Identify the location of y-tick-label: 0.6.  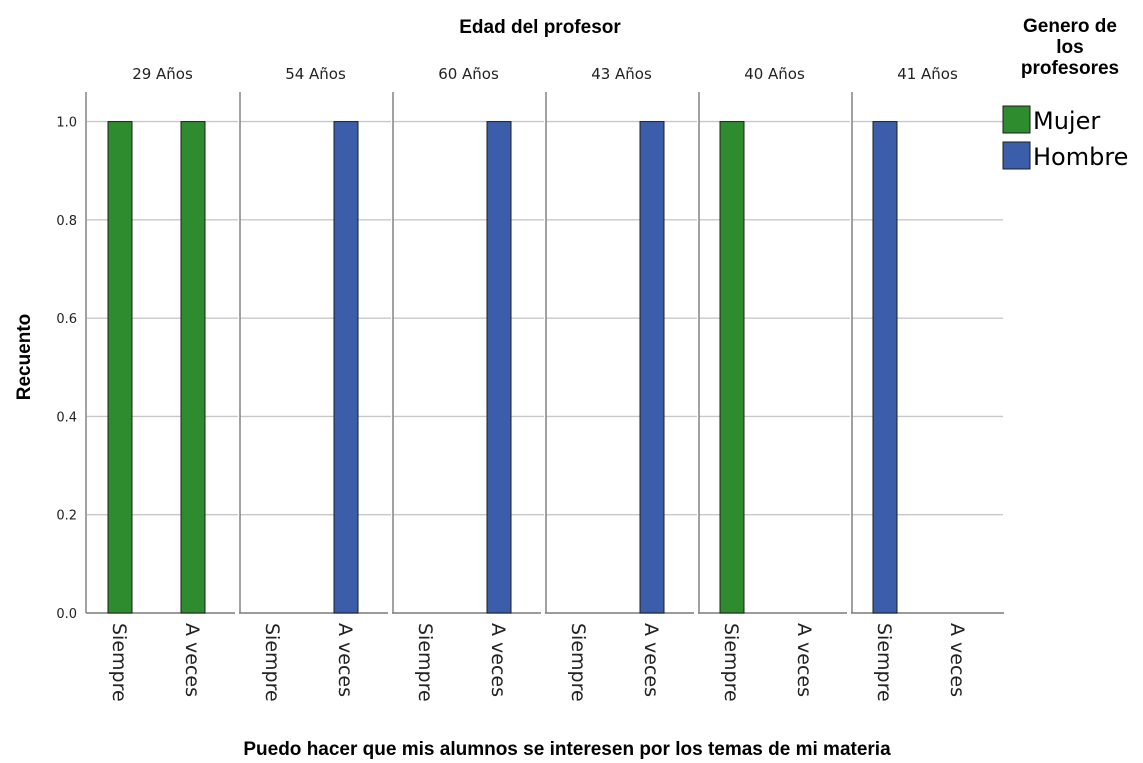
(66, 319).